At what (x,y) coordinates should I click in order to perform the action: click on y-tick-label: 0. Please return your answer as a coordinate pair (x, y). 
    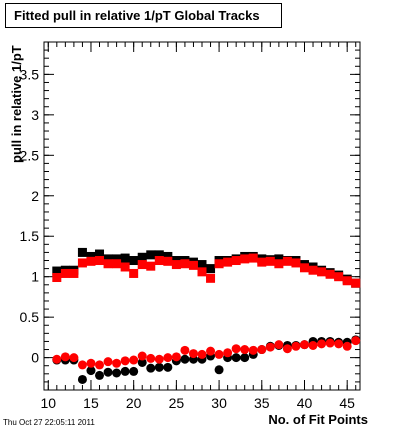
    Looking at the image, I should click on (35, 358).